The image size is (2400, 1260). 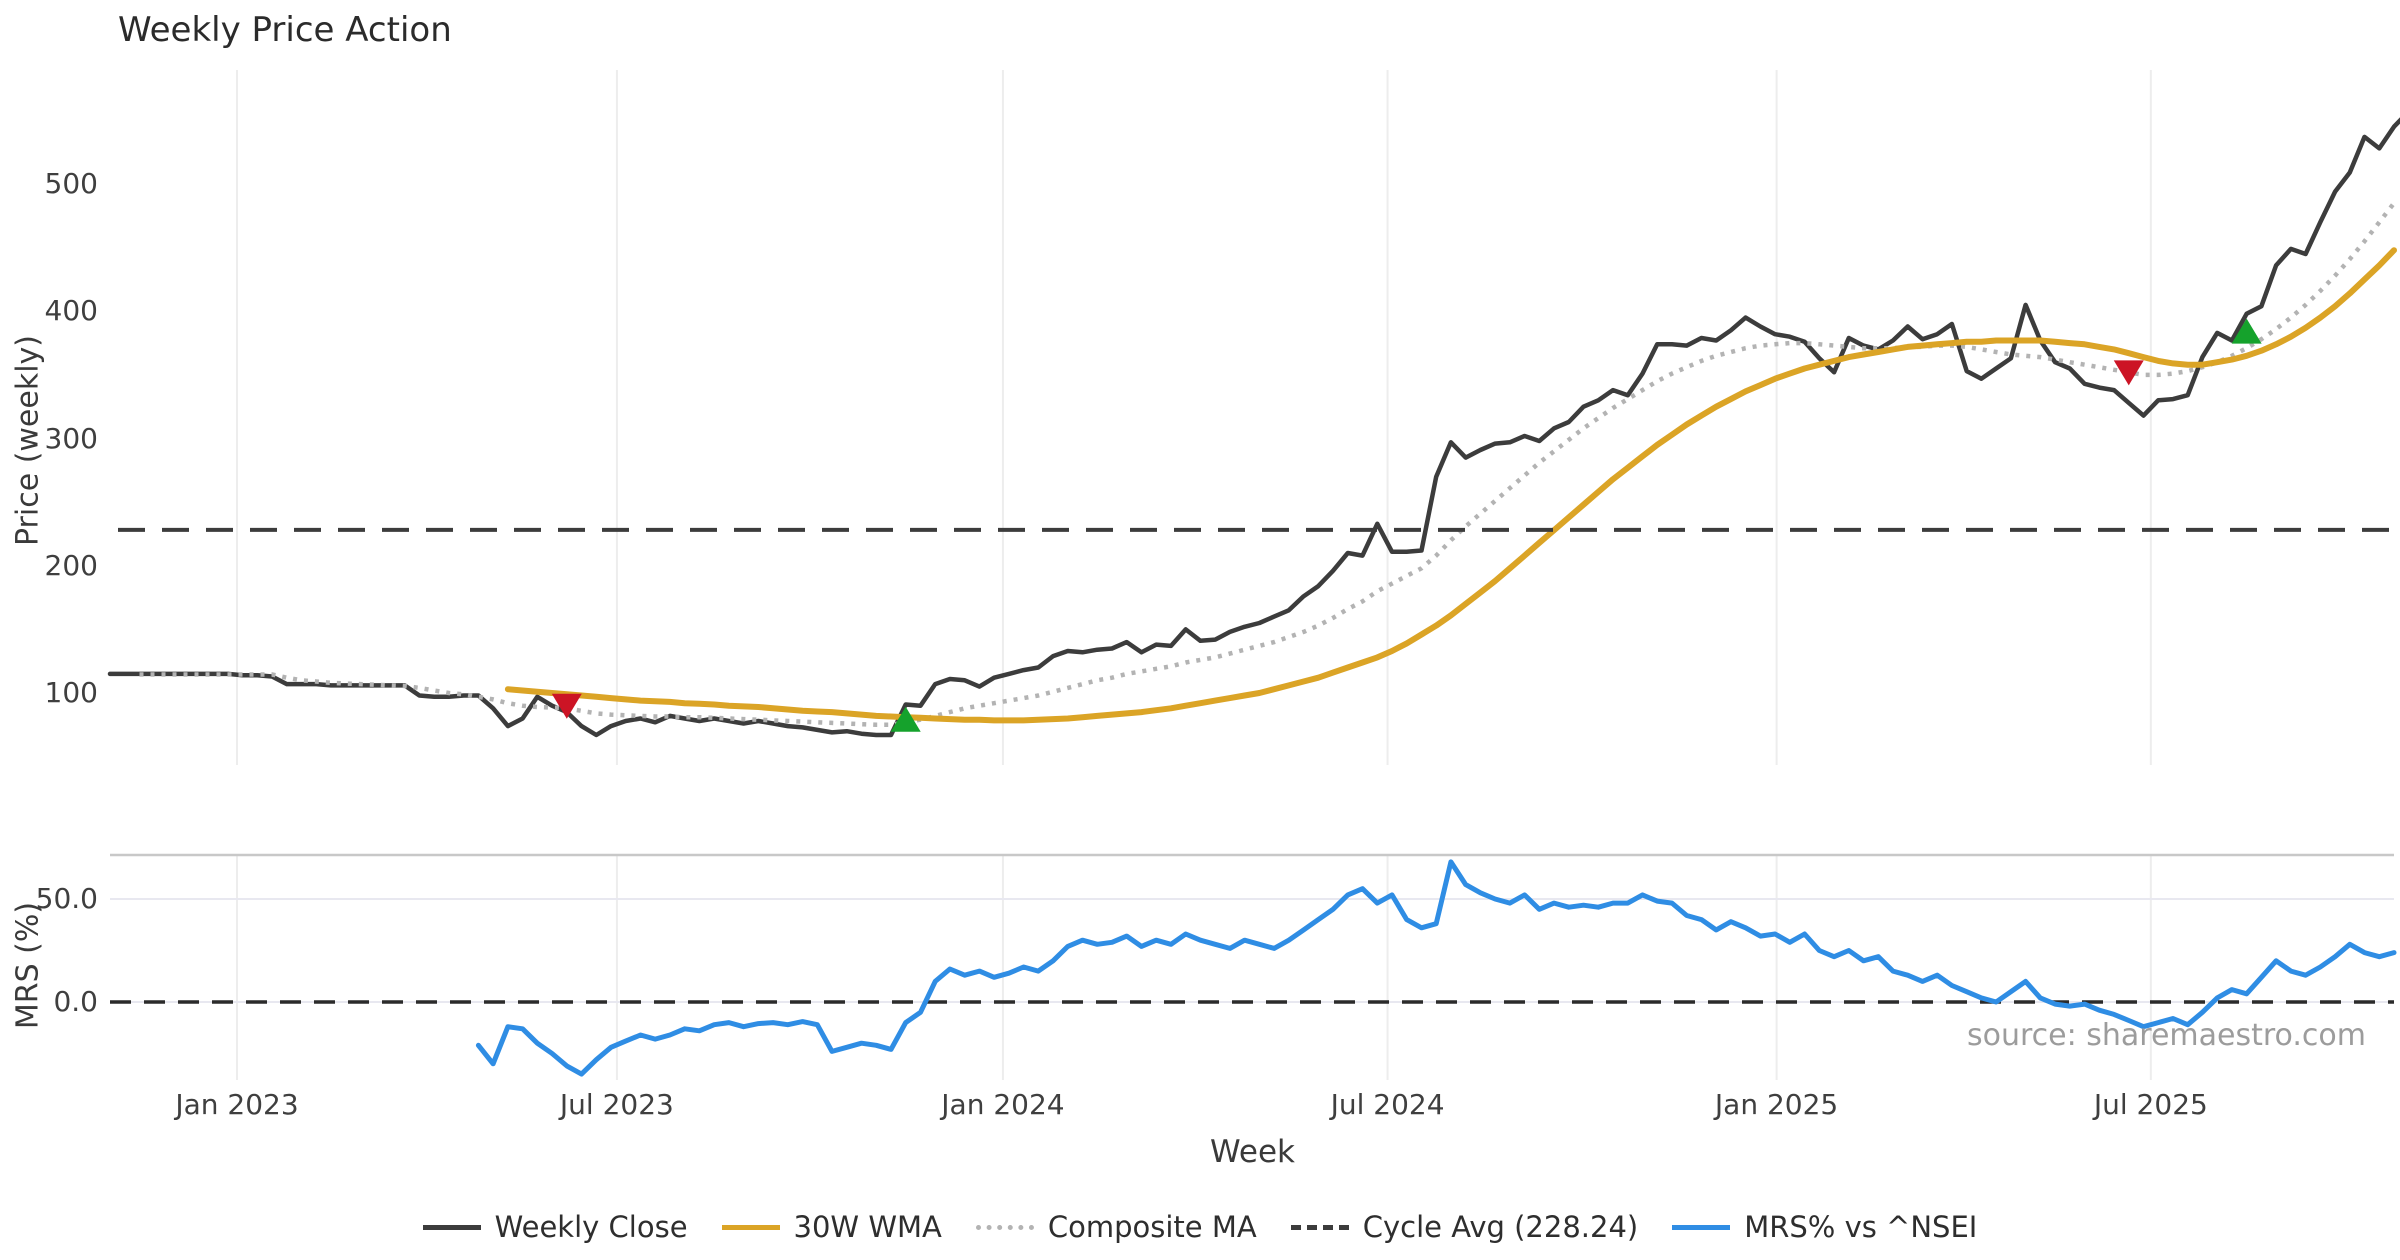 What do you see at coordinates (1436, 968) in the screenshot?
I see `mrs-line` at bounding box center [1436, 968].